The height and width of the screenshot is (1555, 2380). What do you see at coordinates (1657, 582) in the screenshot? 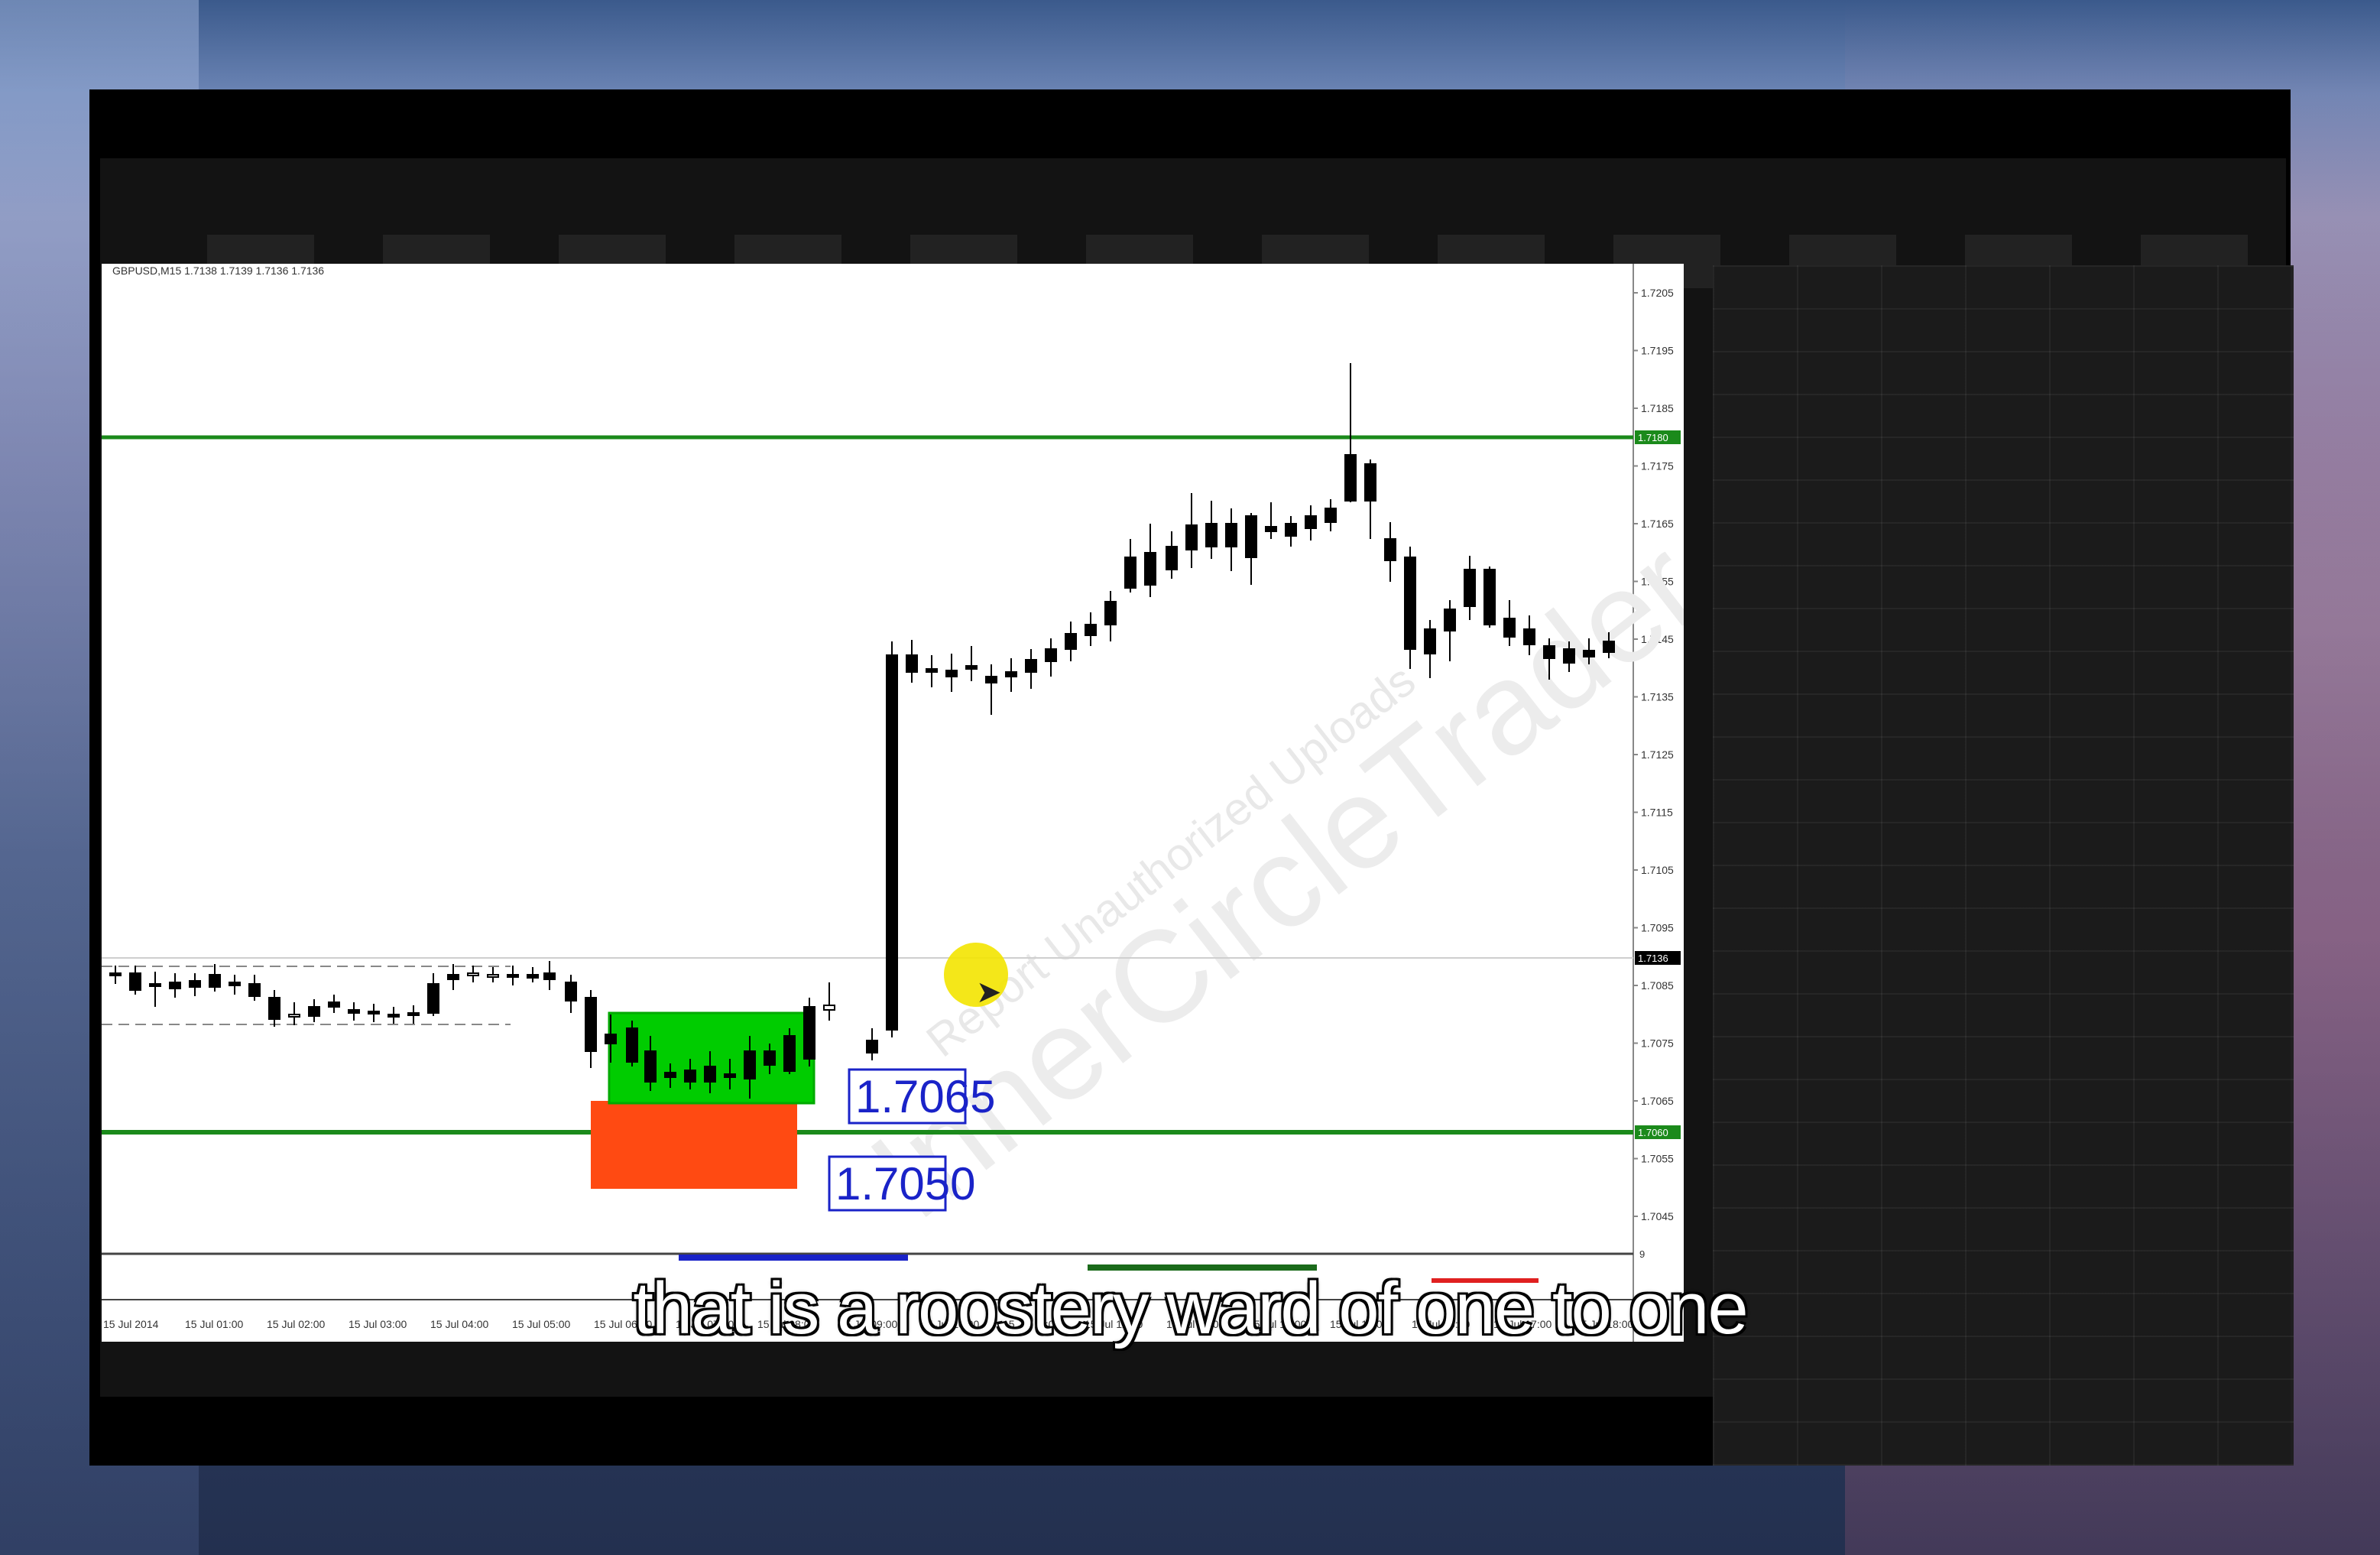
I see `price-tick-label: 1.7155` at bounding box center [1657, 582].